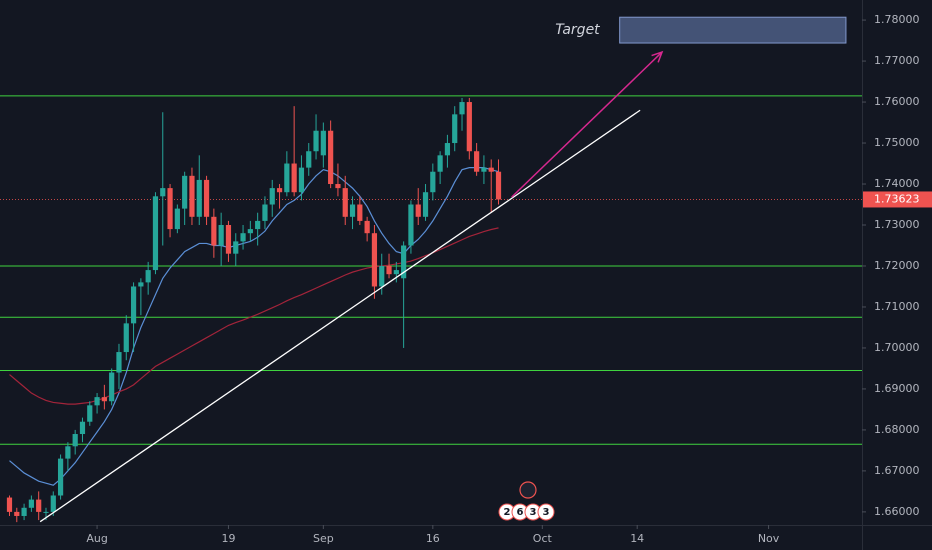 The width and height of the screenshot is (932, 550). I want to click on event-badge-top, so click(528, 490).